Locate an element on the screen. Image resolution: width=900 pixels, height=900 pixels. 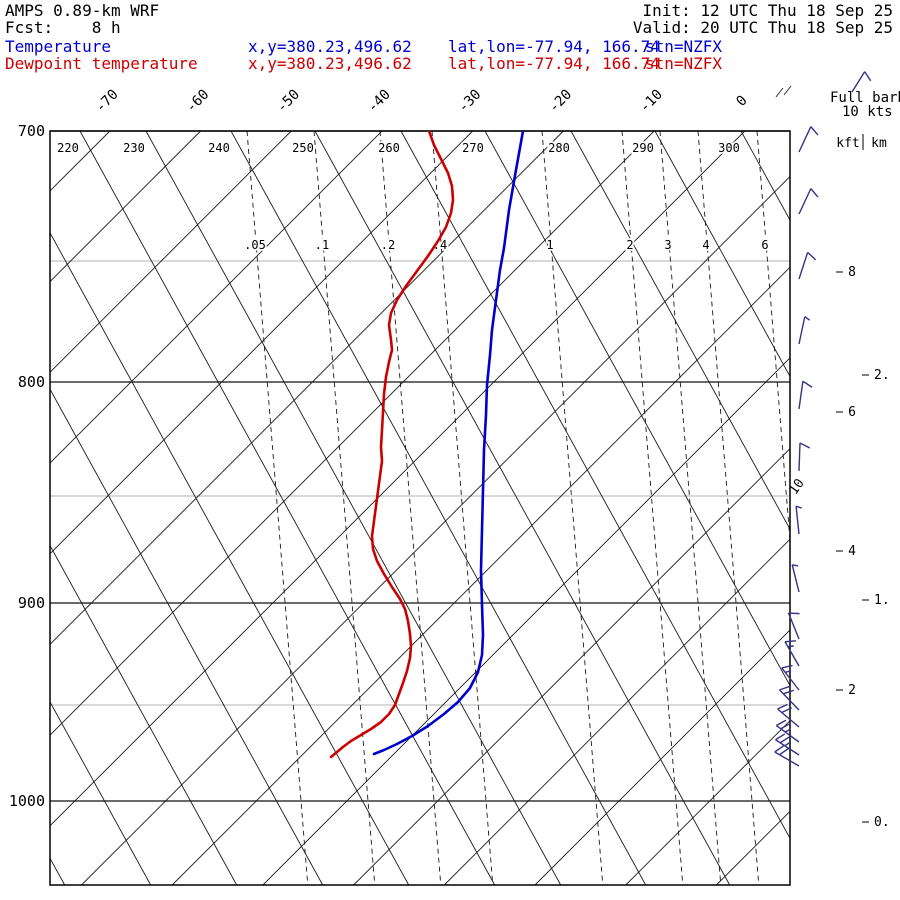
svg-text: -70 is located at coordinates (106, 101).